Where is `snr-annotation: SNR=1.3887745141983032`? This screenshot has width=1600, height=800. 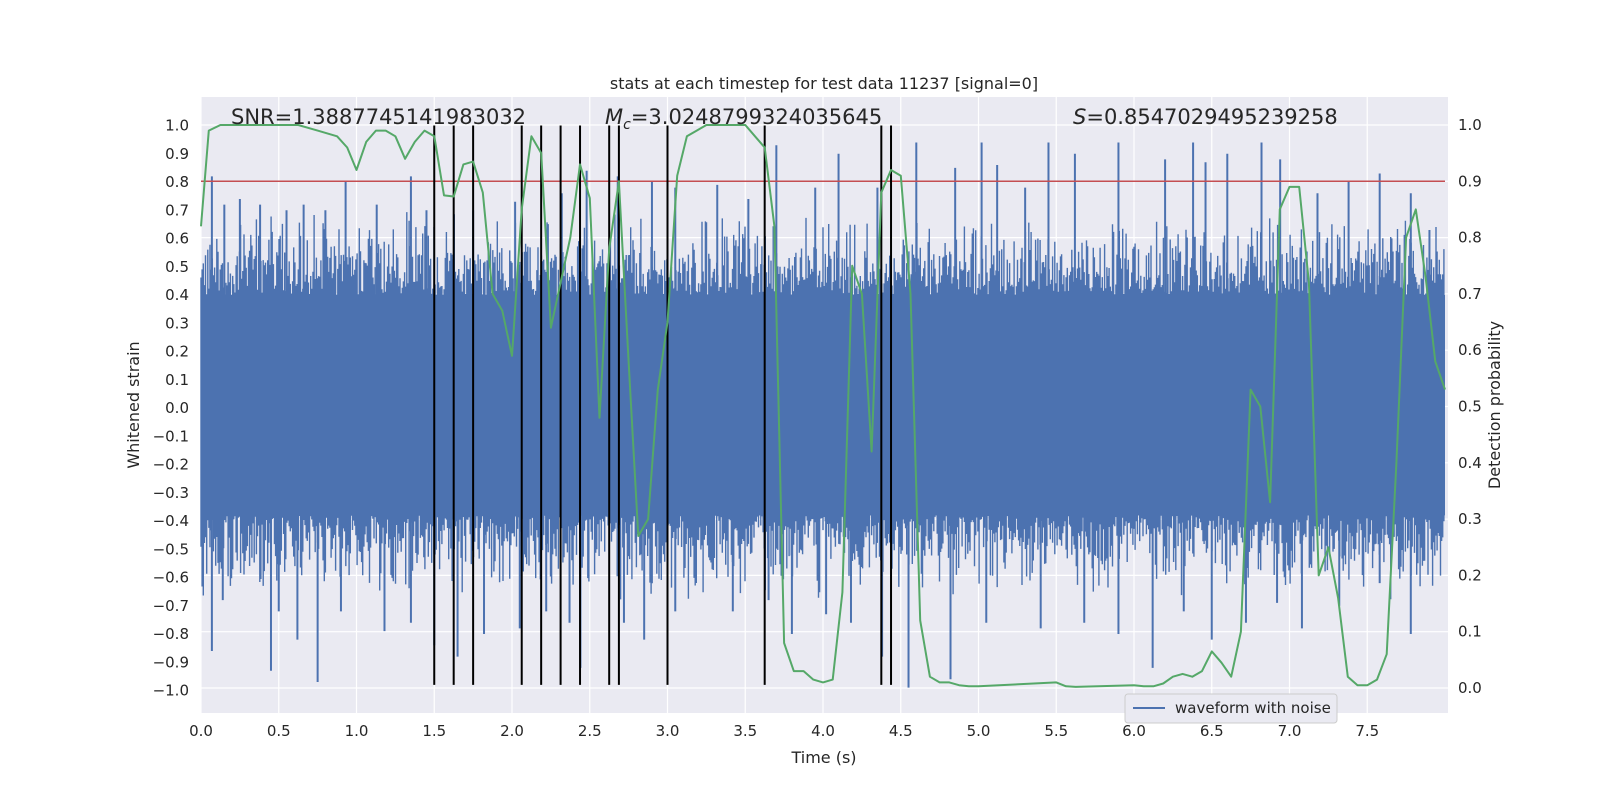 snr-annotation: SNR=1.3887745141983032 is located at coordinates (378, 117).